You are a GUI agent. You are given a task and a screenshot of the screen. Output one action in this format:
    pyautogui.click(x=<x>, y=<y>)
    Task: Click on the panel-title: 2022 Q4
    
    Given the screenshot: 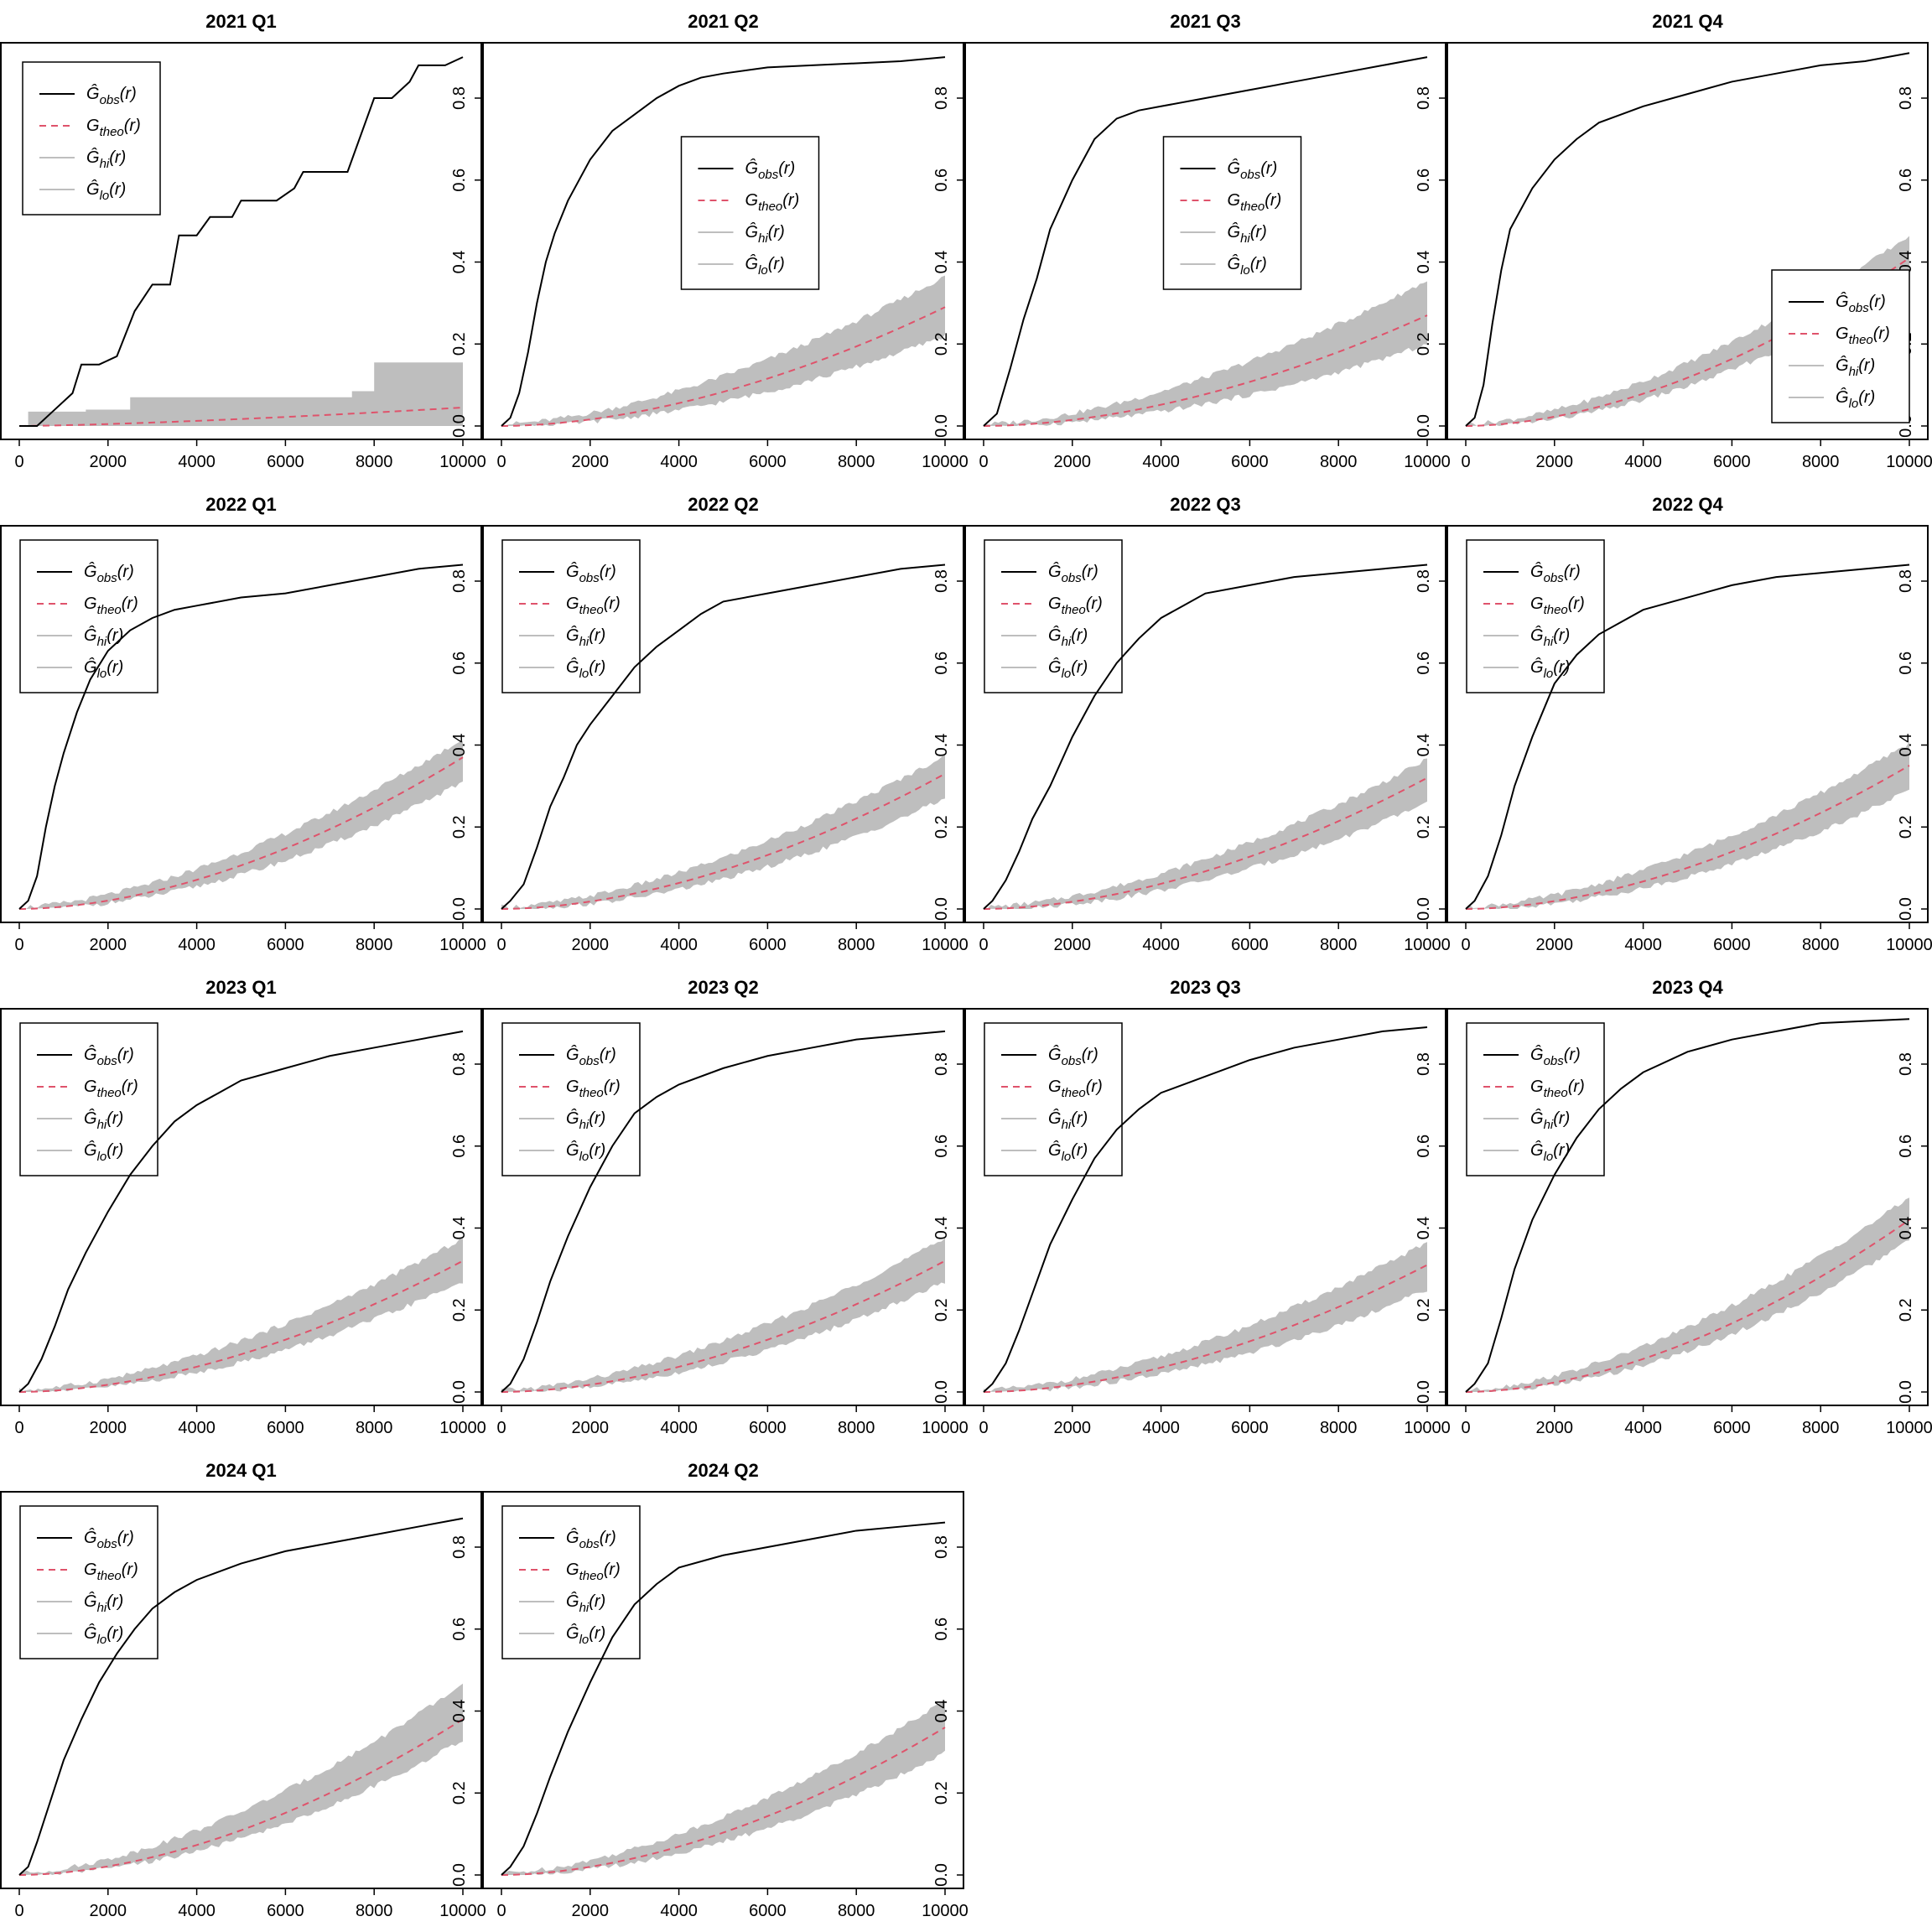 What is the action you would take?
    pyautogui.click(x=1687, y=504)
    